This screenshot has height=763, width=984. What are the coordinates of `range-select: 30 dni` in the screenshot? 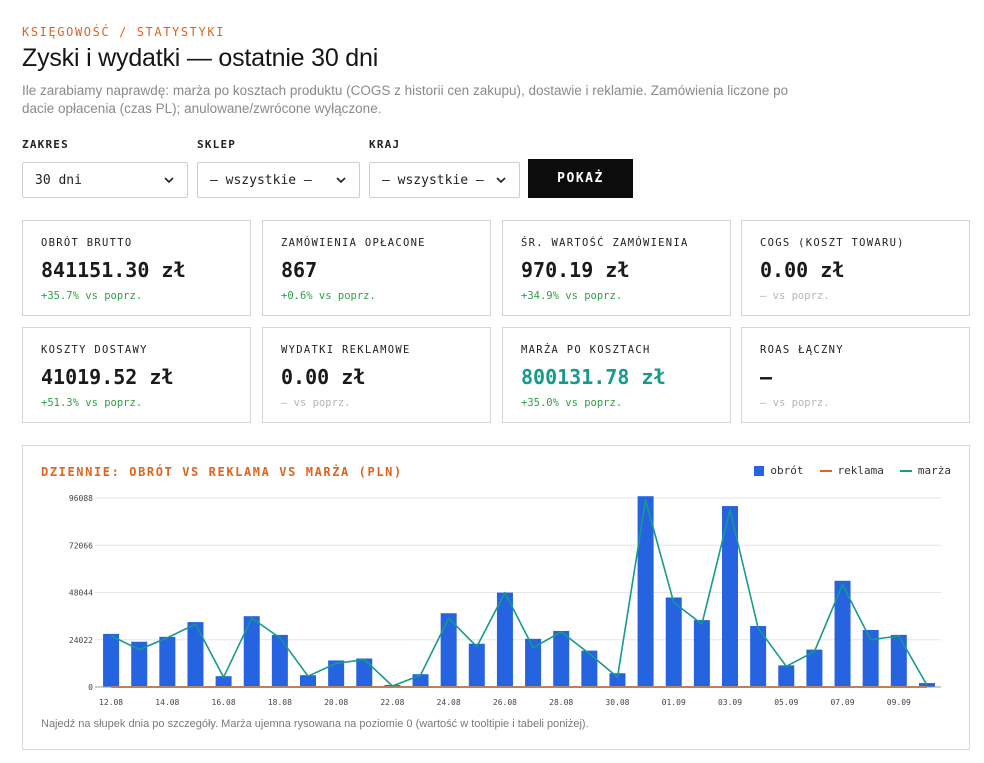 It's located at (105, 180).